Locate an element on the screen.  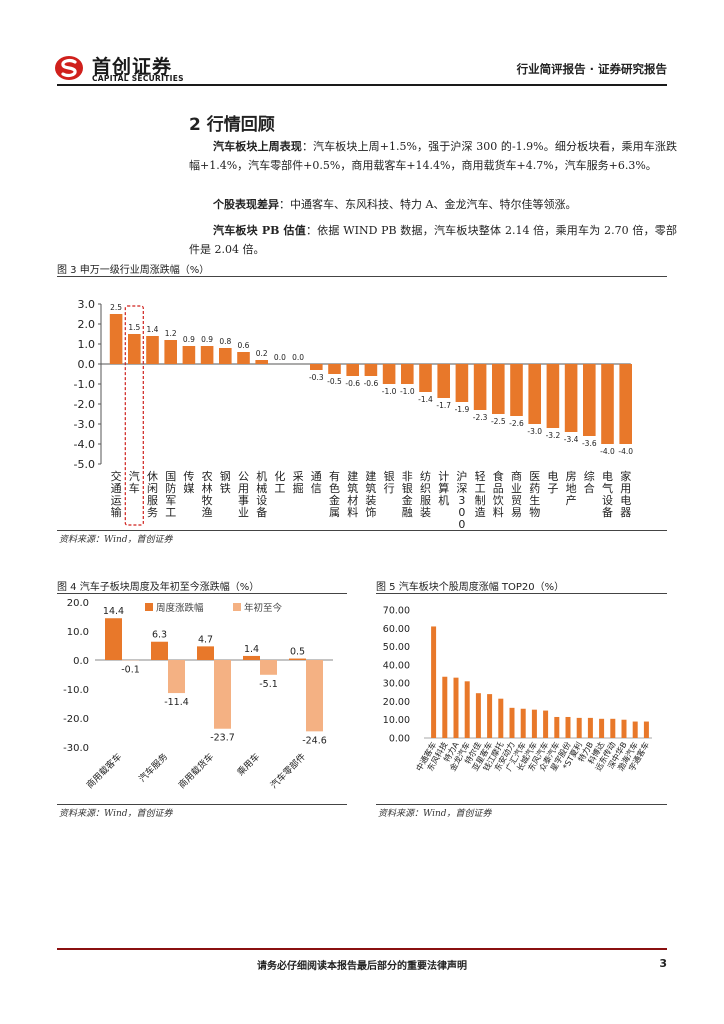
y-tick-label: 10.0 is located at coordinates (78, 632).